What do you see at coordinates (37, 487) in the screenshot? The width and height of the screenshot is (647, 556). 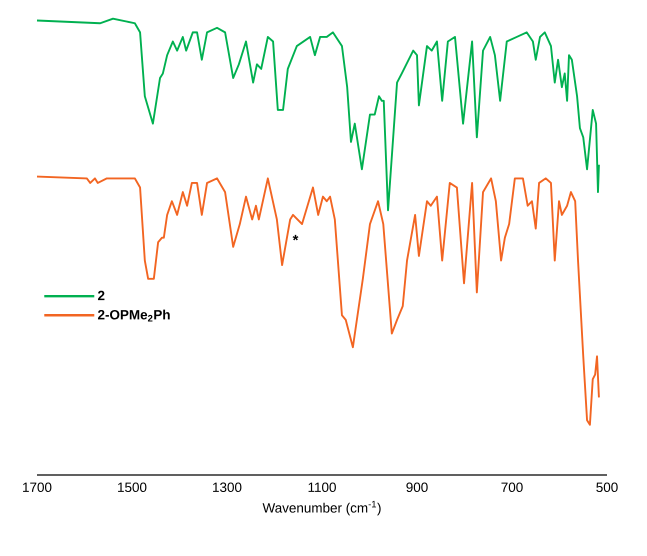 I see `x-tick-label: 1700` at bounding box center [37, 487].